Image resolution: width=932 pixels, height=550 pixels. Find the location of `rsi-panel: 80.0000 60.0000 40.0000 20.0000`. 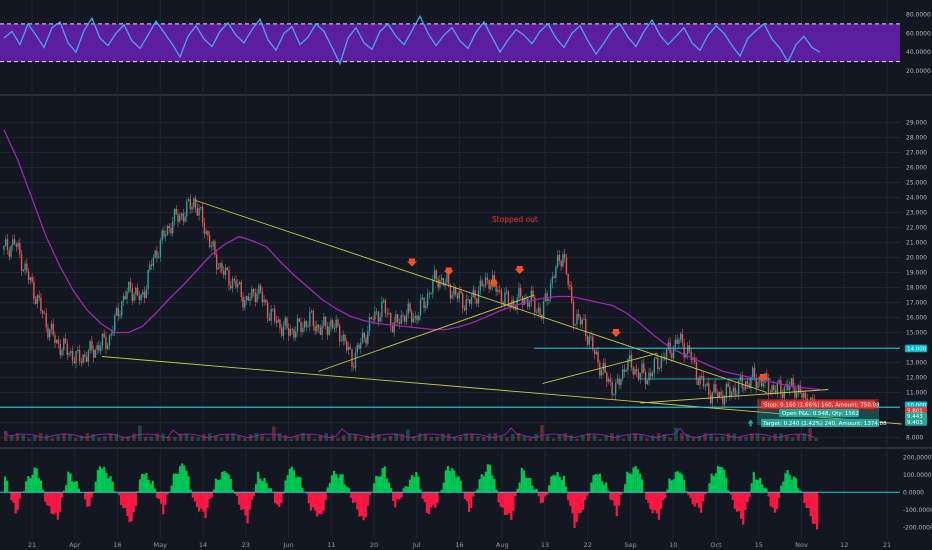

rsi-panel: 80.0000 60.0000 40.0000 20.0000 is located at coordinates (465, 43).